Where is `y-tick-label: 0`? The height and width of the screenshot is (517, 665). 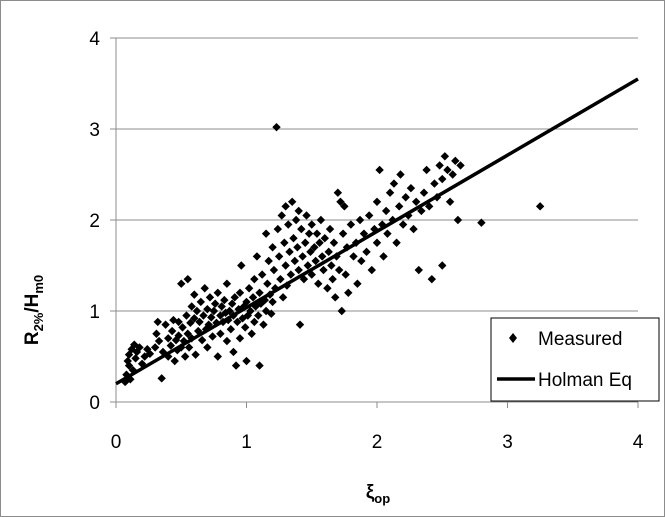 y-tick-label: 0 is located at coordinates (94, 403).